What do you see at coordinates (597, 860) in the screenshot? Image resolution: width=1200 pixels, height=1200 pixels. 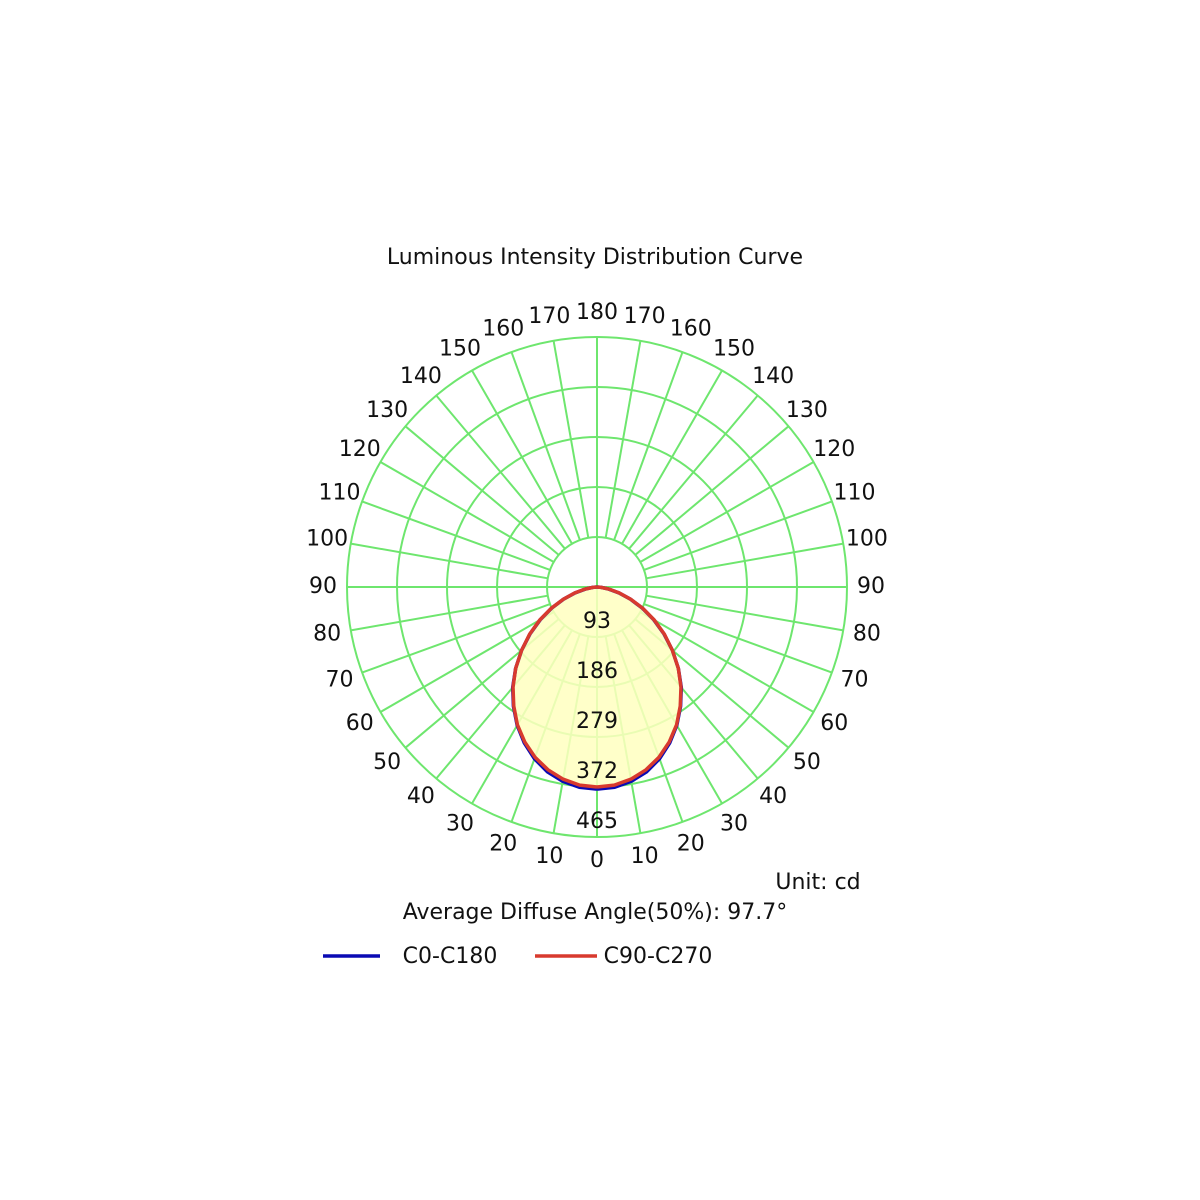 I see `angle-label: 0` at bounding box center [597, 860].